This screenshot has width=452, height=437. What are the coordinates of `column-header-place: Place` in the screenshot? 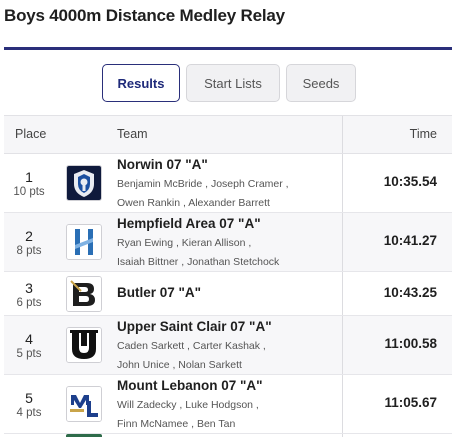 It's located at (31, 134).